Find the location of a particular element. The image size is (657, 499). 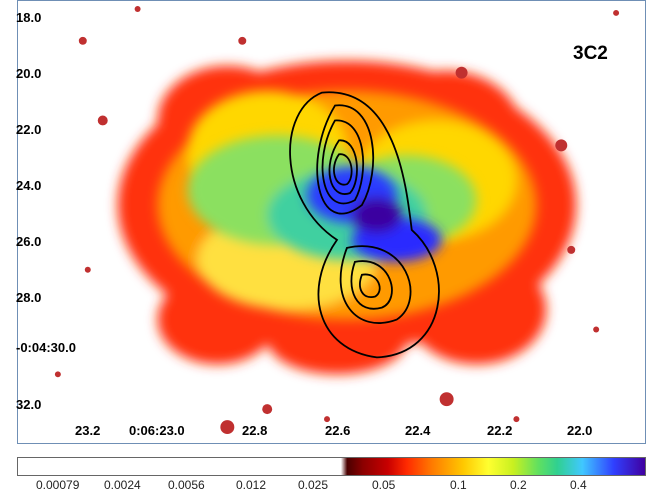

y-tick-label: 28.0 is located at coordinates (29, 297).